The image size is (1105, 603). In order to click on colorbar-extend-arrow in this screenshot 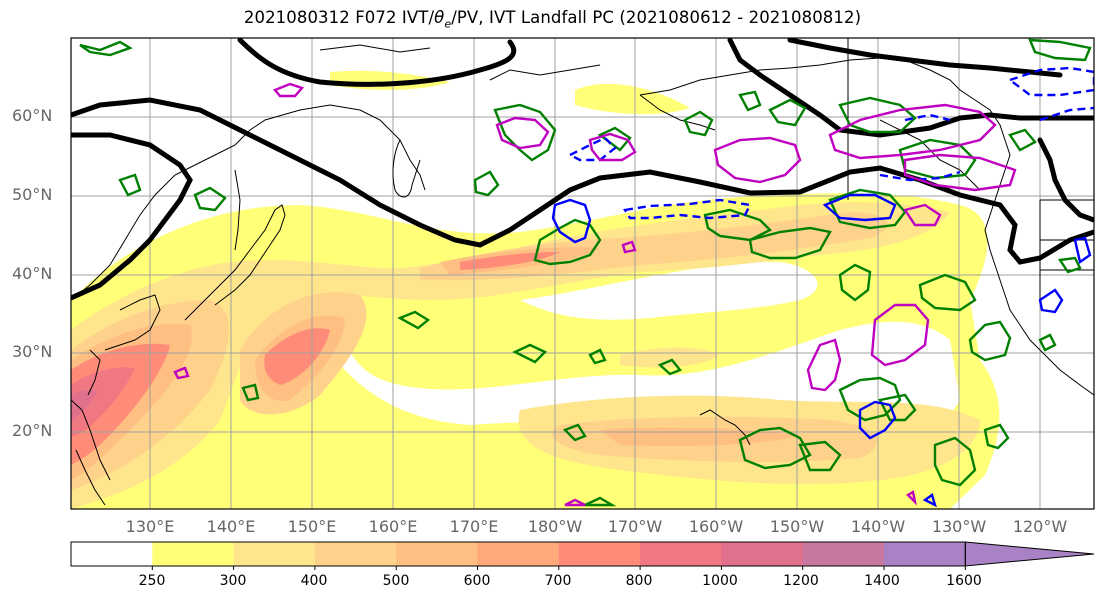, I will do `click(1029, 554)`.